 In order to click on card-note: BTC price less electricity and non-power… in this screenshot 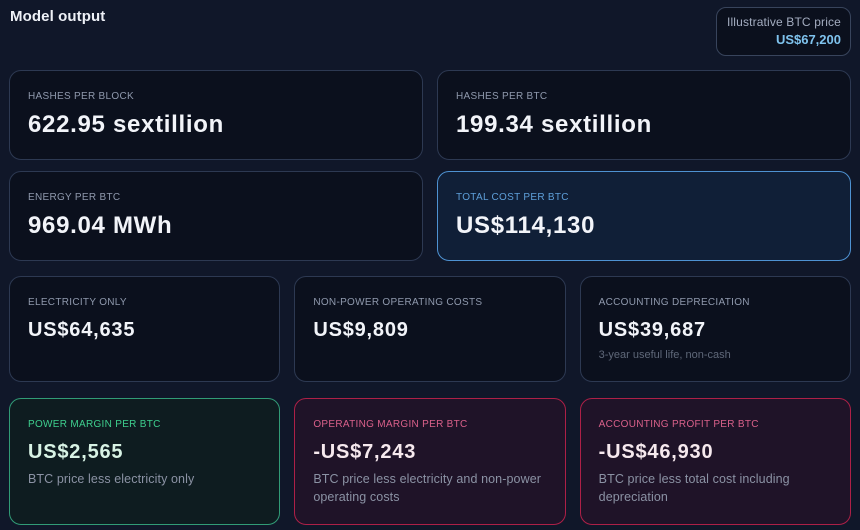, I will do `click(427, 488)`.